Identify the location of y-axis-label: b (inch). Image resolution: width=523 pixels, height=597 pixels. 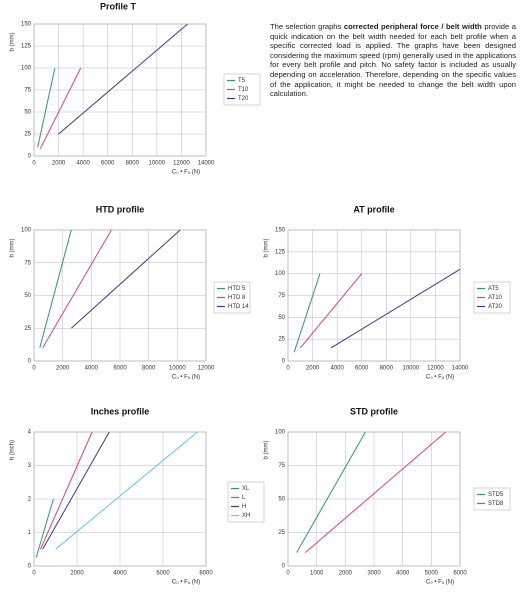
(13, 450).